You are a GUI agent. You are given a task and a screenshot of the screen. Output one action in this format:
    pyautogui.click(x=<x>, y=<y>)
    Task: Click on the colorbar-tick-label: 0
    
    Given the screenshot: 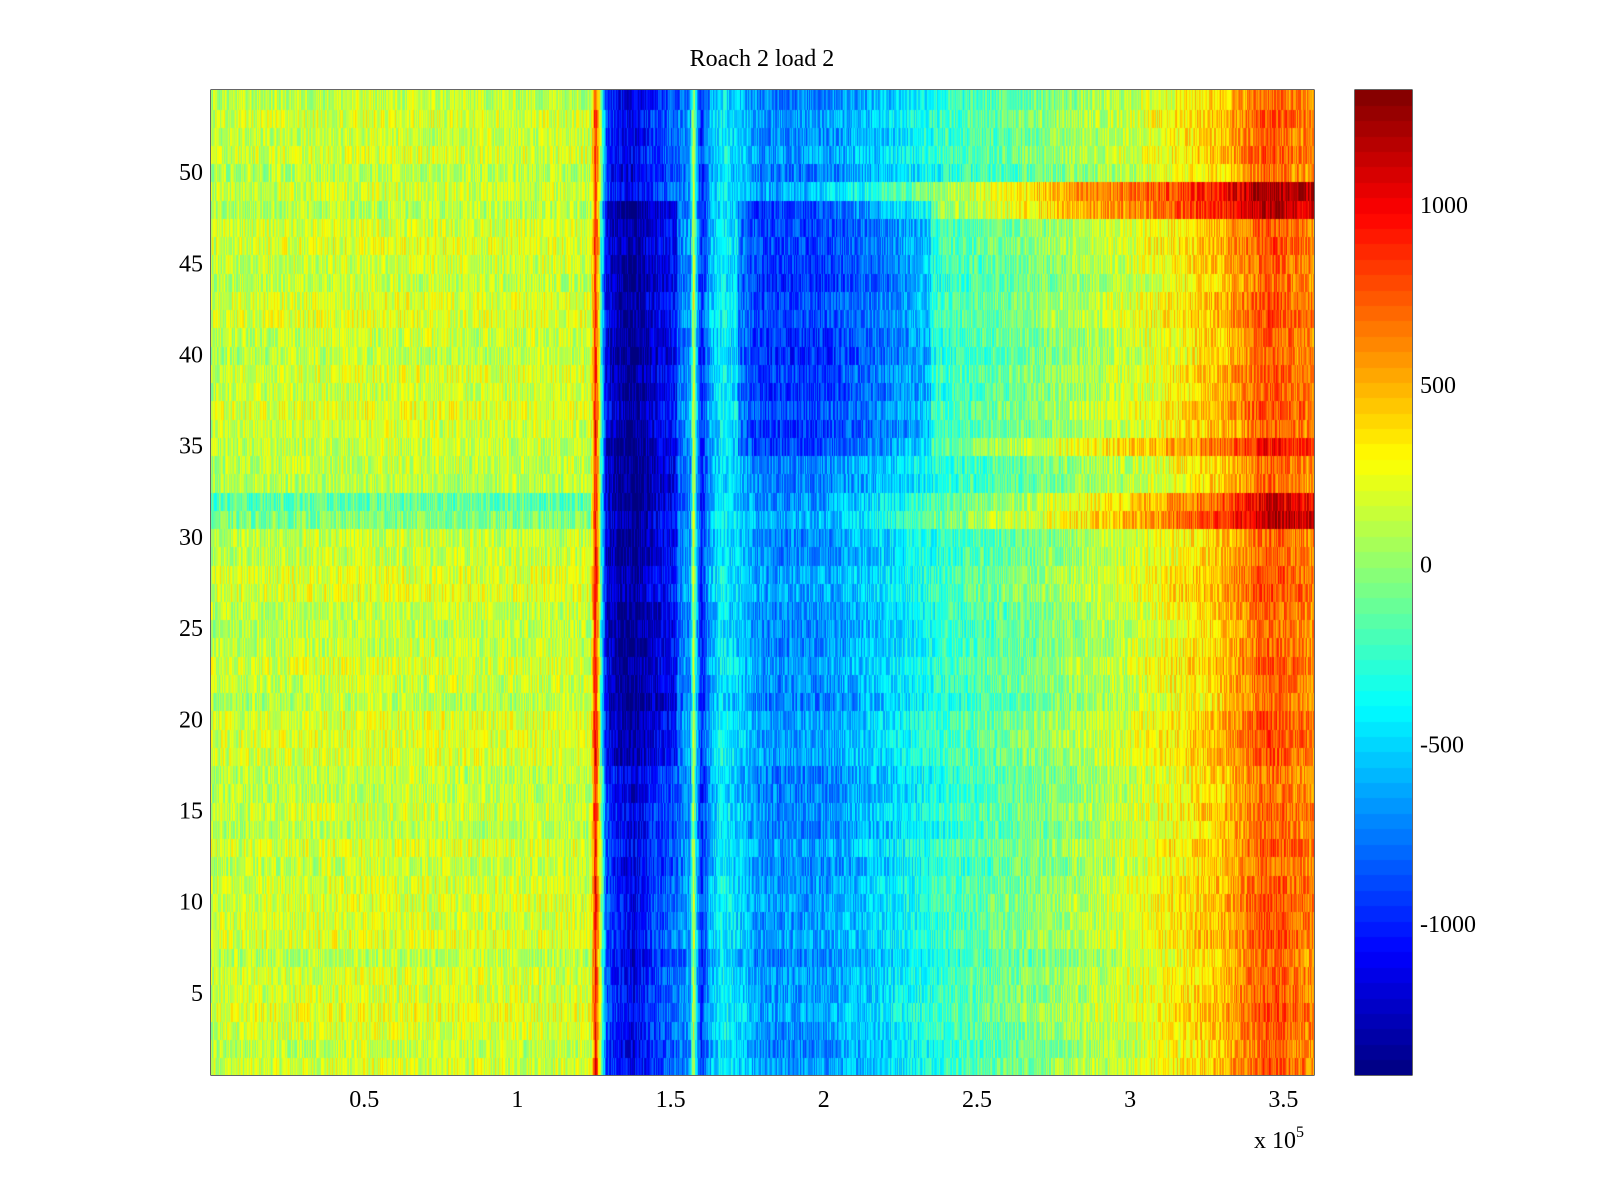 What is the action you would take?
    pyautogui.click(x=1426, y=566)
    